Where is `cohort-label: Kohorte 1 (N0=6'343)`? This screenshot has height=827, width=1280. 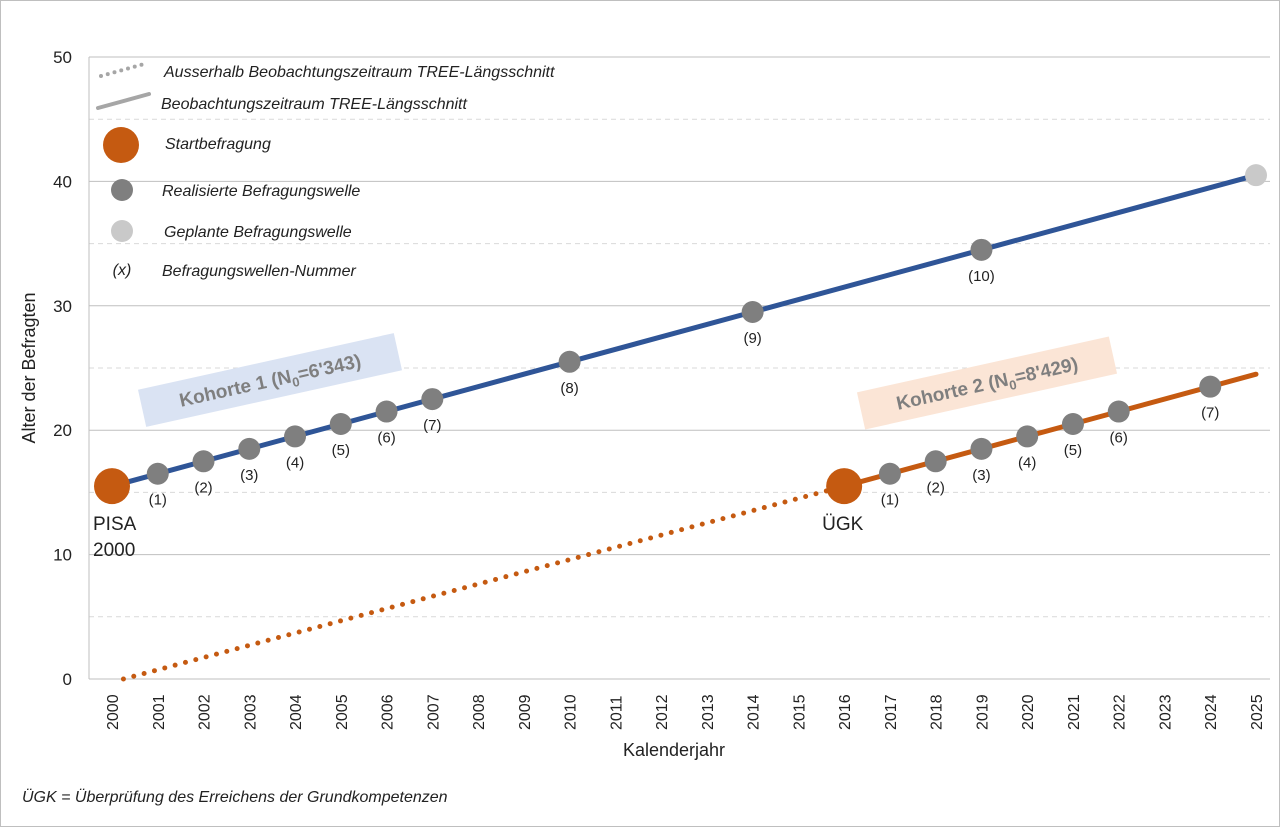
cohort-label: Kohorte 1 (N0=6'343) is located at coordinates (270, 380).